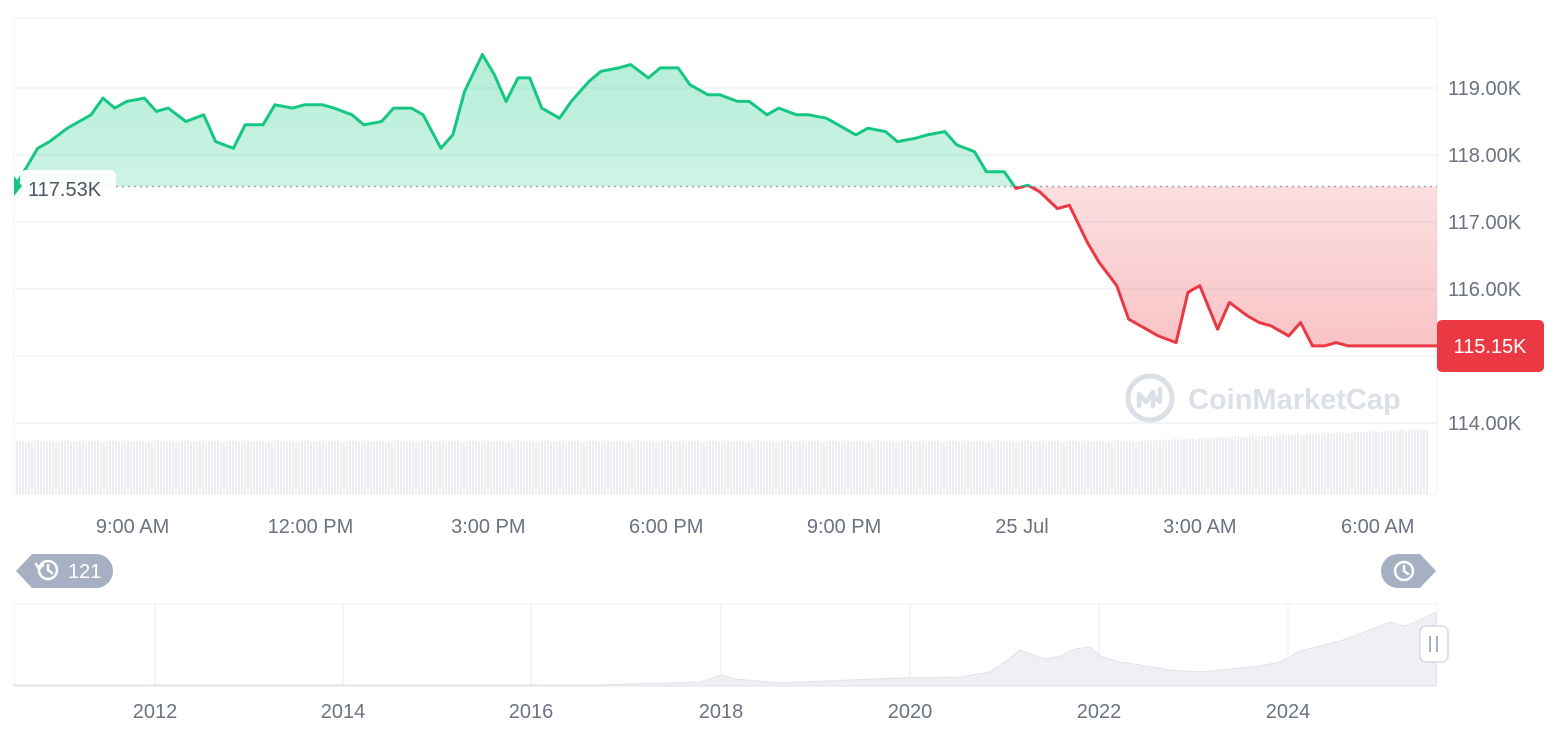 This screenshot has height=732, width=1566. What do you see at coordinates (1485, 223) in the screenshot?
I see `y-tick-label: 117.00K` at bounding box center [1485, 223].